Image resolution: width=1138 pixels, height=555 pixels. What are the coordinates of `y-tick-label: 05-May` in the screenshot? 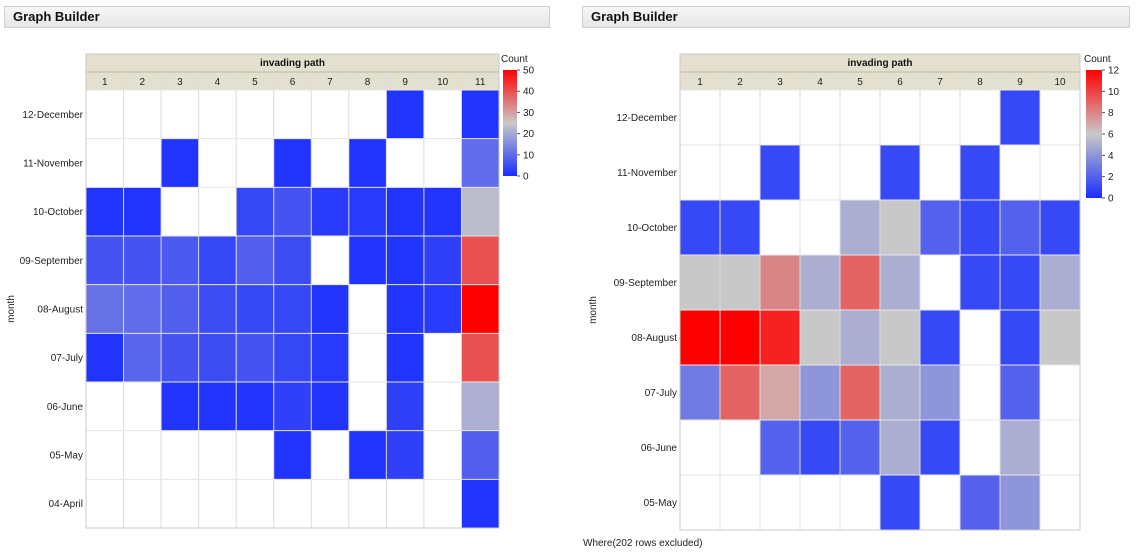 It's located at (66, 456).